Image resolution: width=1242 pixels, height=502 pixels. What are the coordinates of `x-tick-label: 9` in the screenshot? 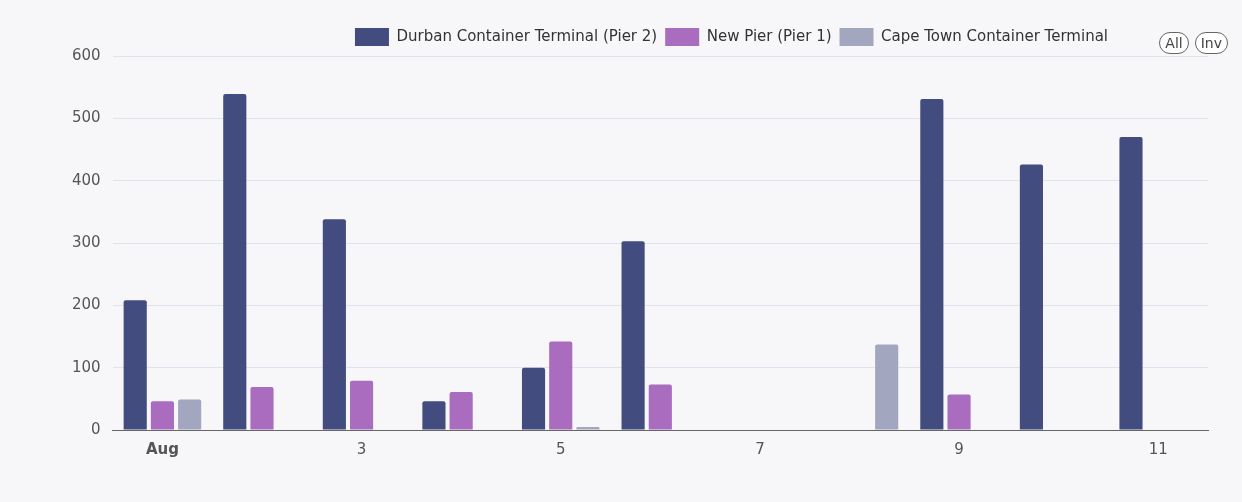 It's located at (959, 448).